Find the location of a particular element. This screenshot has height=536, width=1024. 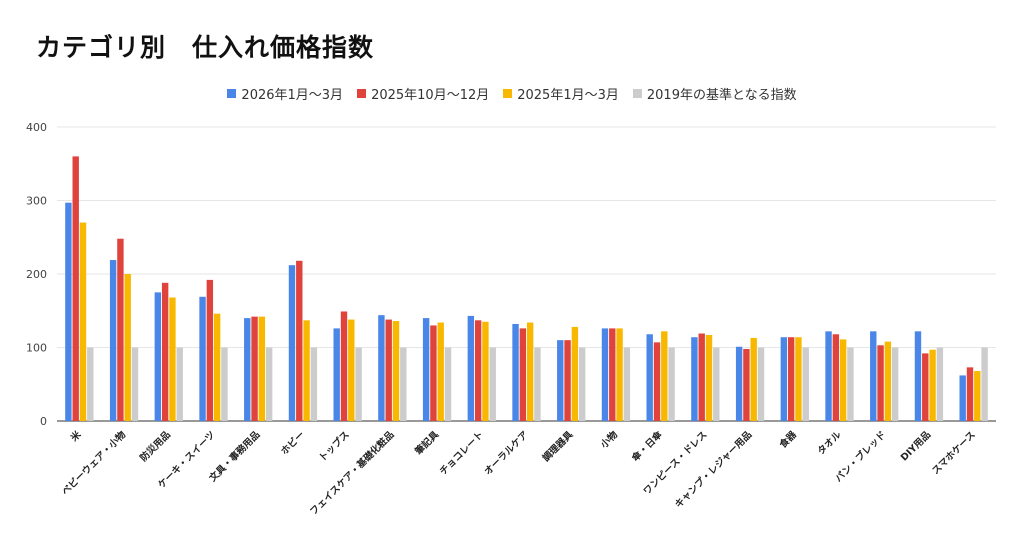

bar: ワンピース・ドレス / 2026年1月〜3月: 114 is located at coordinates (694, 379).